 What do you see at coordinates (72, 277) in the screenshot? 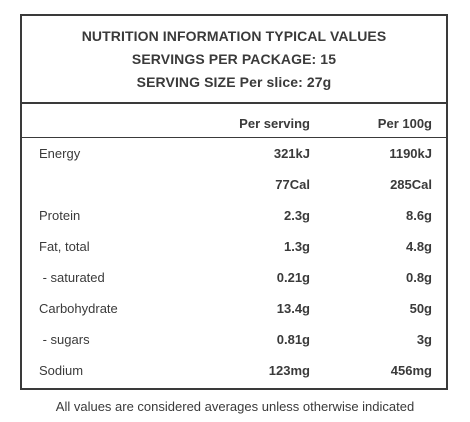
I see `row-label: - saturated` at bounding box center [72, 277].